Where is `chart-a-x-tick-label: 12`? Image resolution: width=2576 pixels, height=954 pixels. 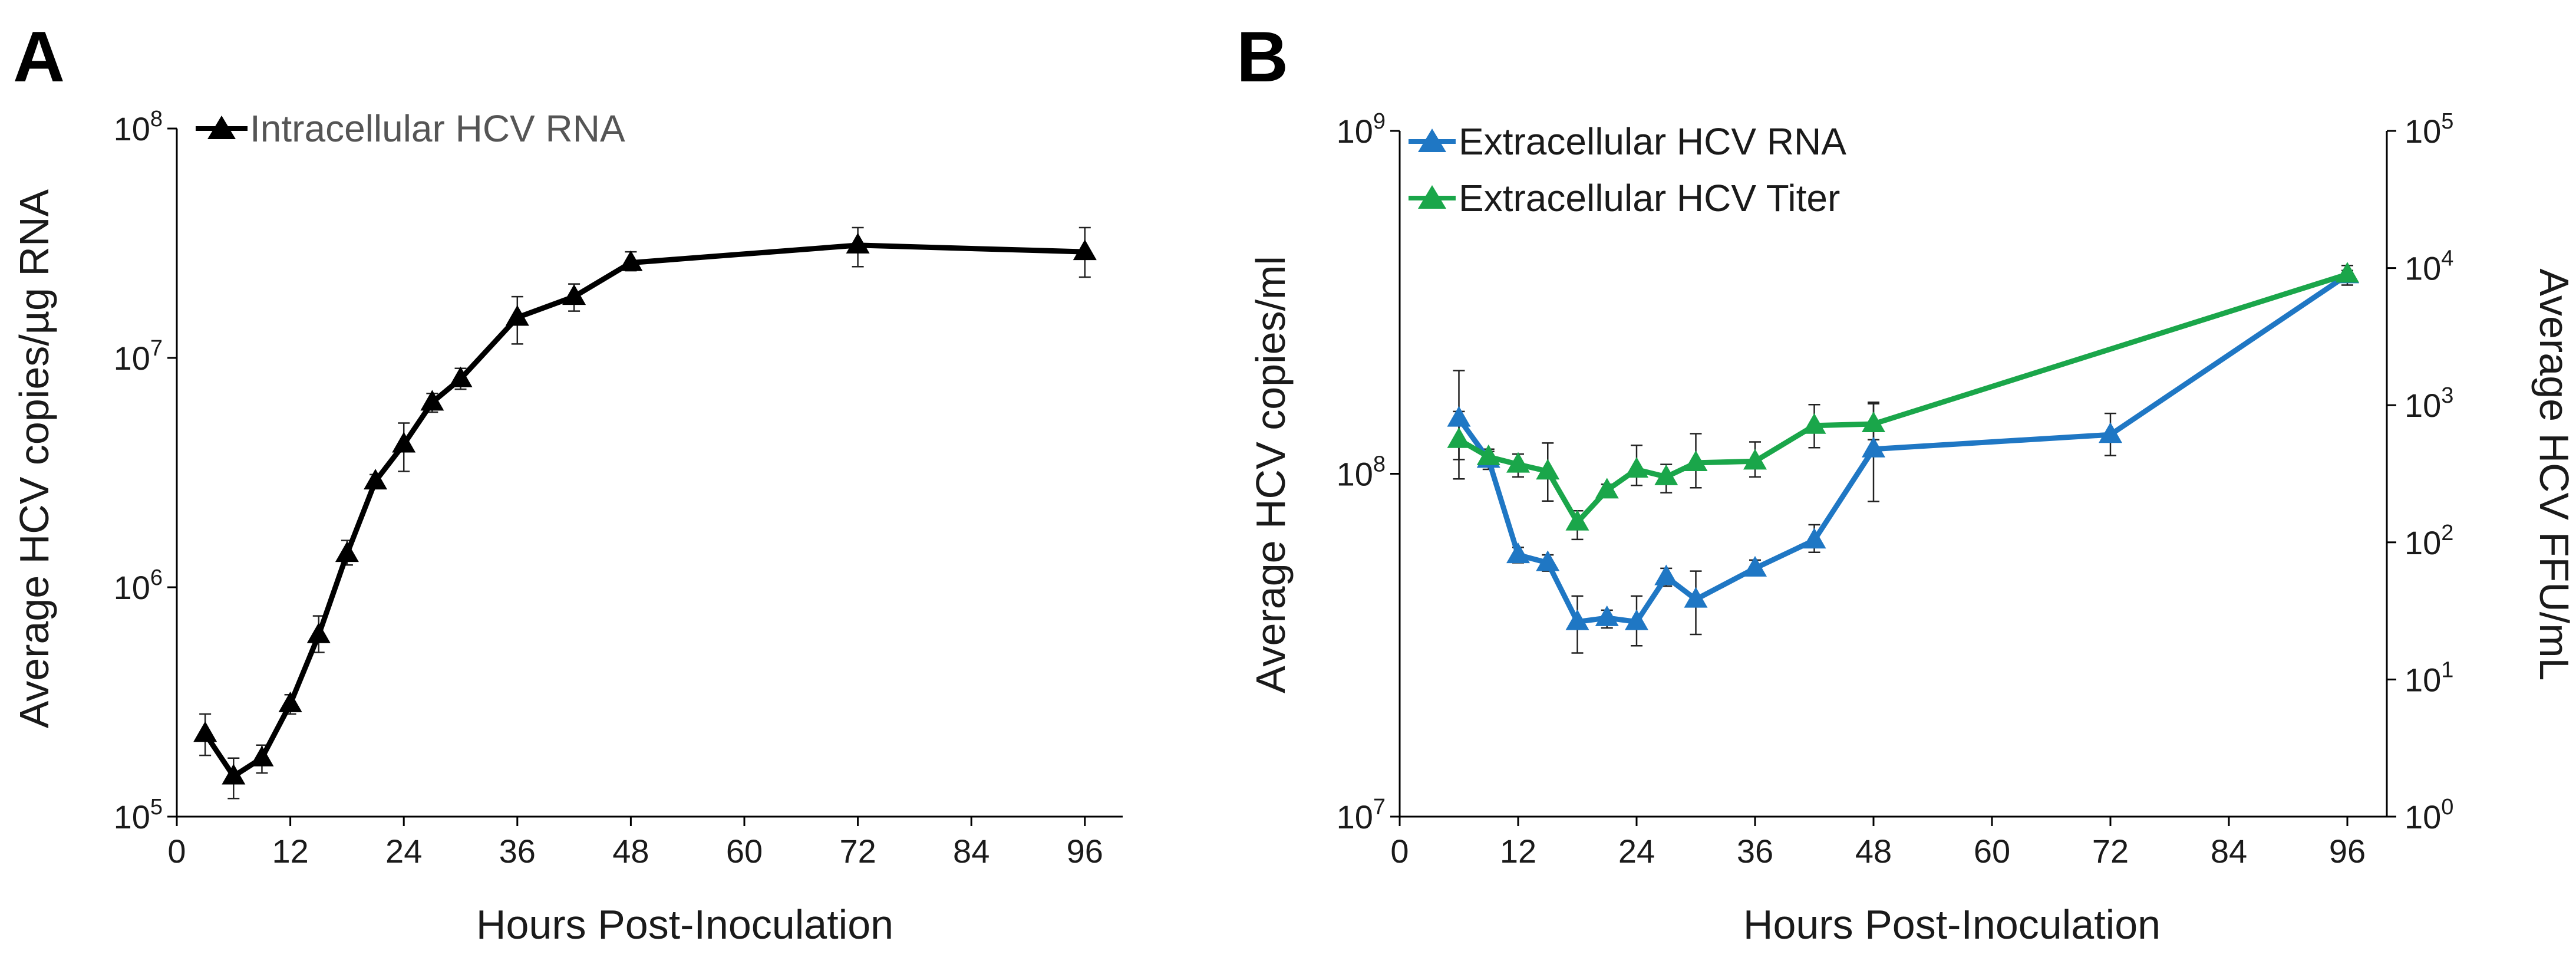
chart-a-x-tick-label: 12 is located at coordinates (290, 851).